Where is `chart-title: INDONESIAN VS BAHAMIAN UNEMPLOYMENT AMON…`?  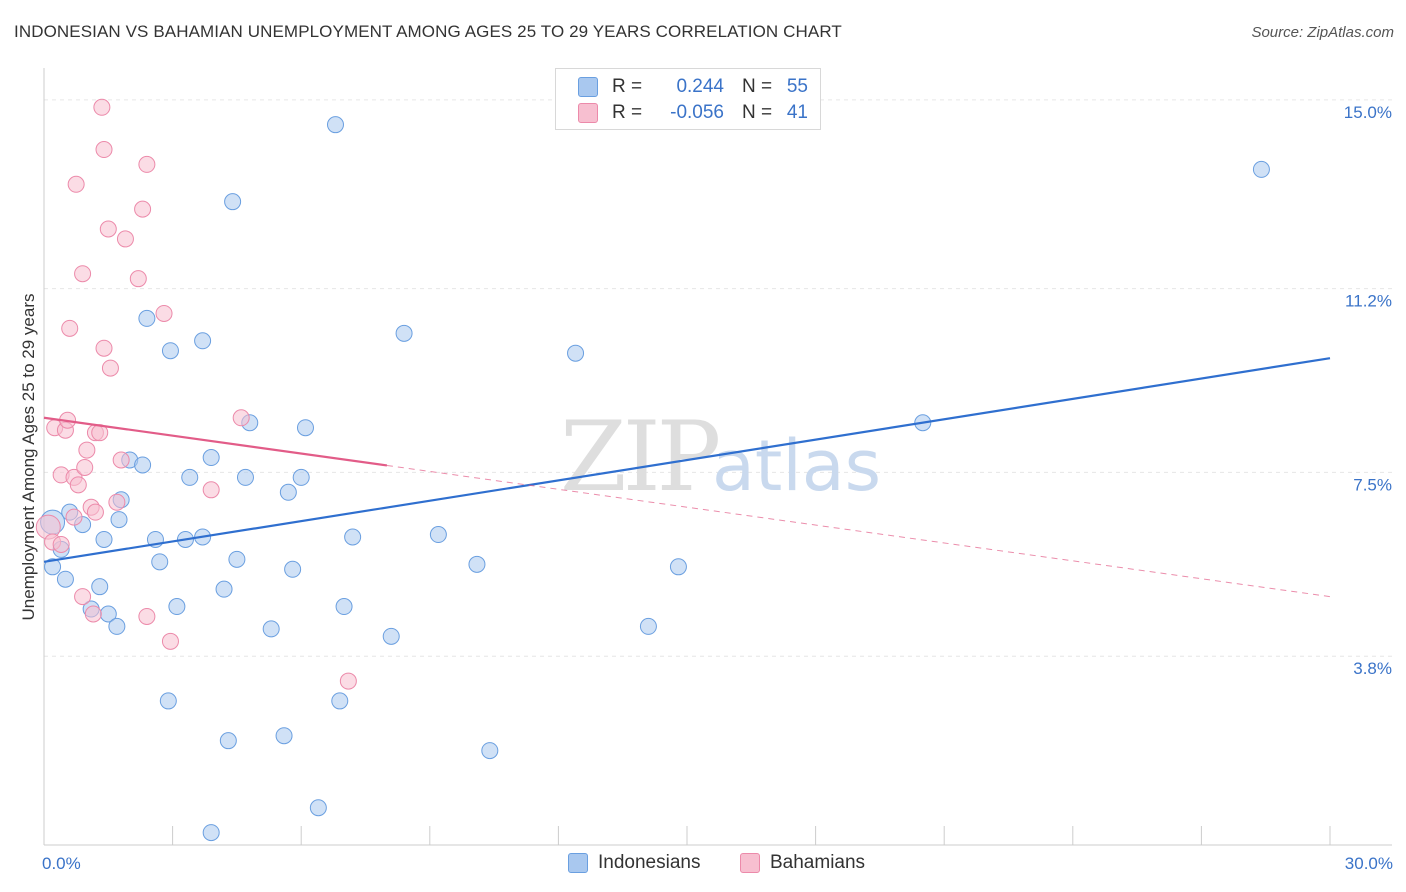
chart-title: INDONESIAN VS BAHAMIAN UNEMPLOYMENT AMON… is located at coordinates (428, 31).